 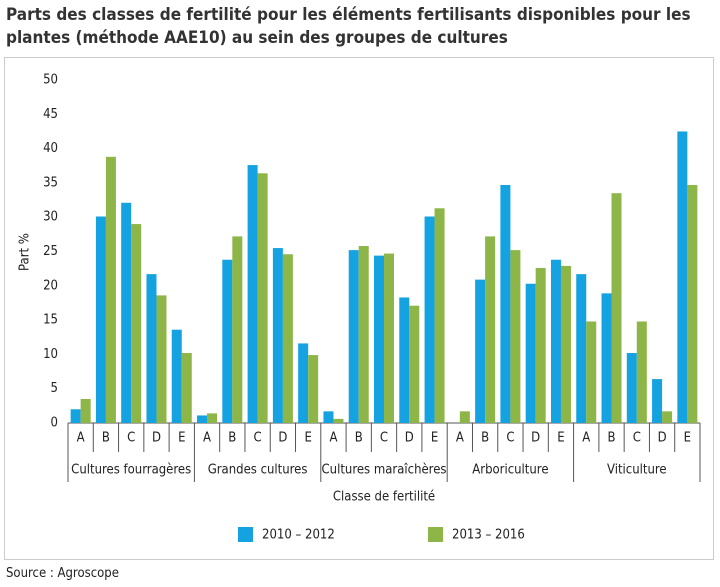 What do you see at coordinates (488, 535) in the screenshot?
I see `legend-label: 2013 – 2016` at bounding box center [488, 535].